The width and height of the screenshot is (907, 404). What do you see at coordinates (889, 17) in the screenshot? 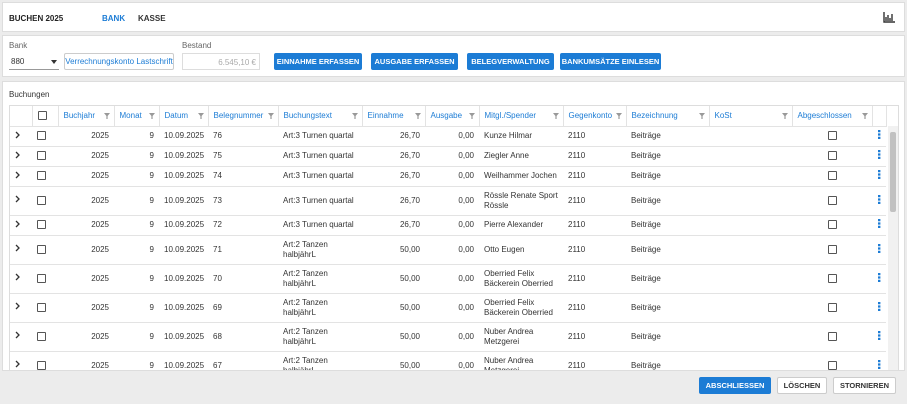
I see `chart-icon` at bounding box center [889, 17].